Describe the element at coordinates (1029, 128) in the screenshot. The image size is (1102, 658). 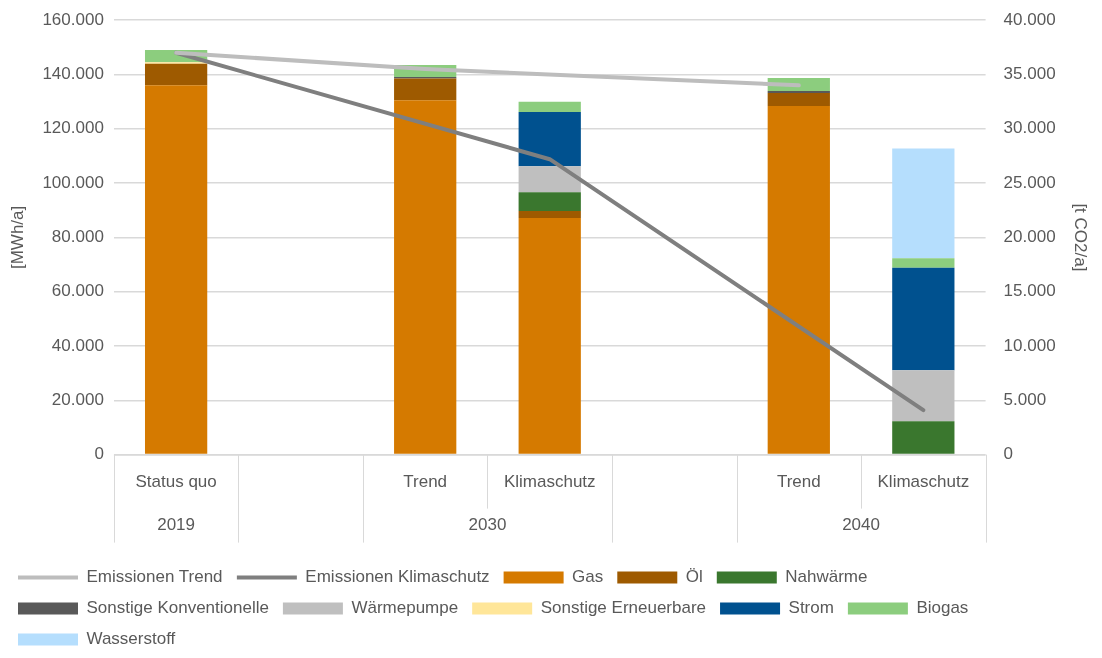
I see `y2-tick-label: 30.000` at that location.